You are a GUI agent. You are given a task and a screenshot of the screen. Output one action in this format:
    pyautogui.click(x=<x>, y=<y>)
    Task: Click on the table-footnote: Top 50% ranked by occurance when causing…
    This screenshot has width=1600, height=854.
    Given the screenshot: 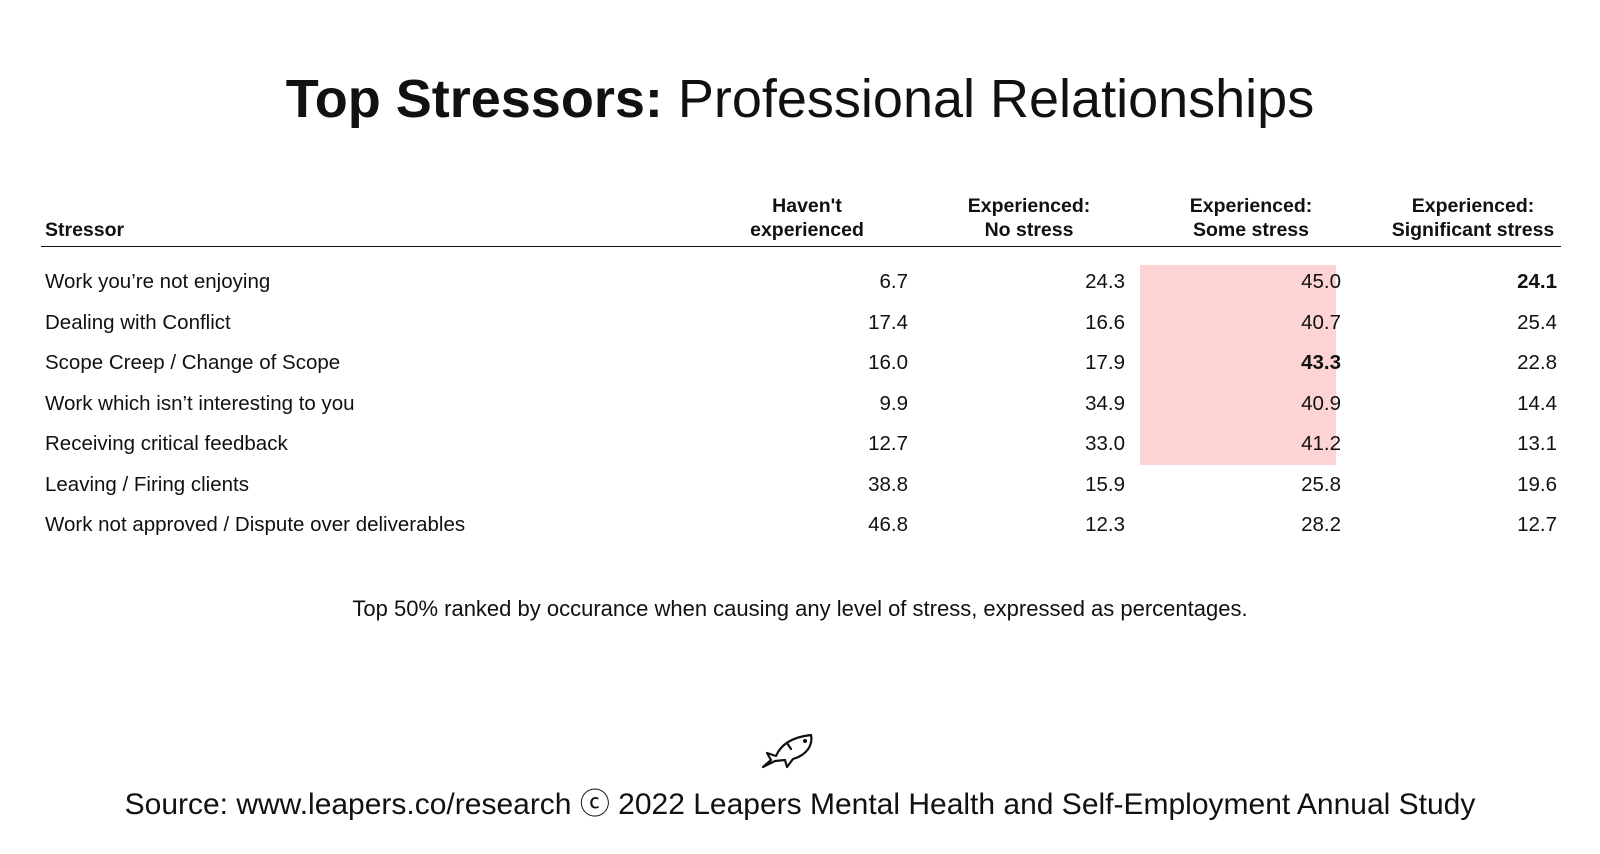 What is the action you would take?
    pyautogui.click(x=800, y=608)
    